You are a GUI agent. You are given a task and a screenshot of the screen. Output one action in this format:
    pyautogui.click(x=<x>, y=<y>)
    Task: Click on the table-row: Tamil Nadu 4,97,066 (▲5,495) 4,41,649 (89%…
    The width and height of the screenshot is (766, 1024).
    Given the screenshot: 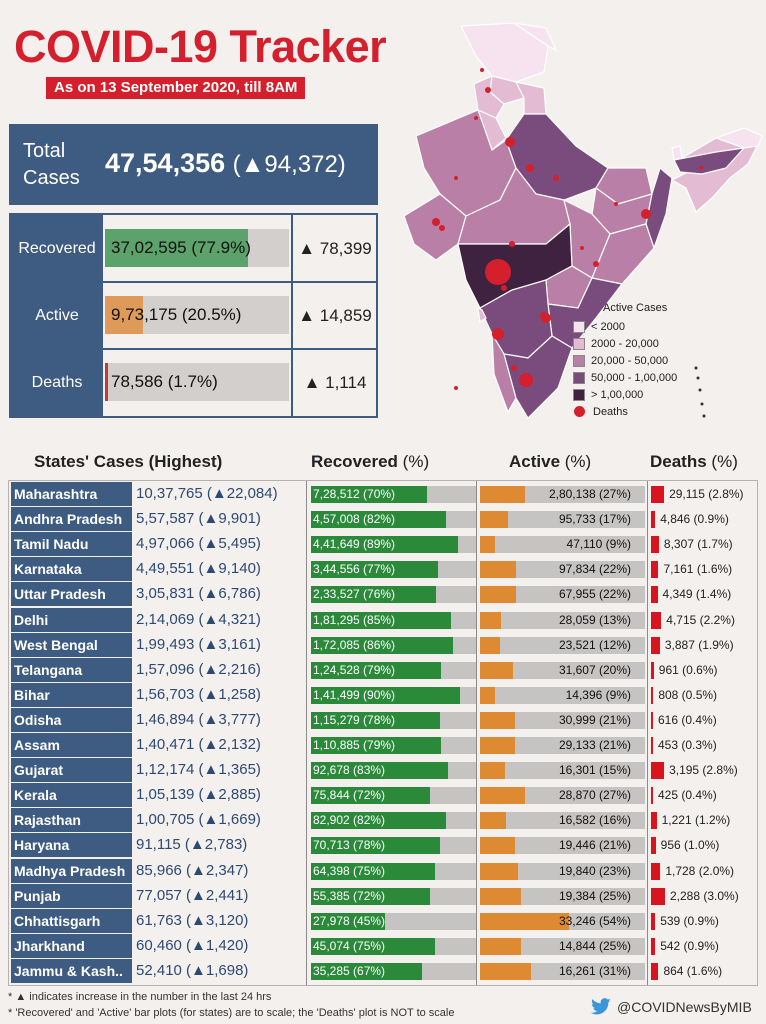 What is the action you would take?
    pyautogui.click(x=383, y=544)
    